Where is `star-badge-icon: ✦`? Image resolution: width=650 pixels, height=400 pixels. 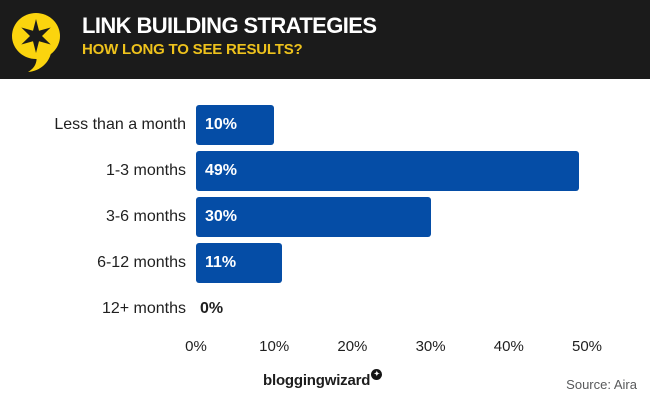
star-badge-icon: ✦ is located at coordinates (377, 374).